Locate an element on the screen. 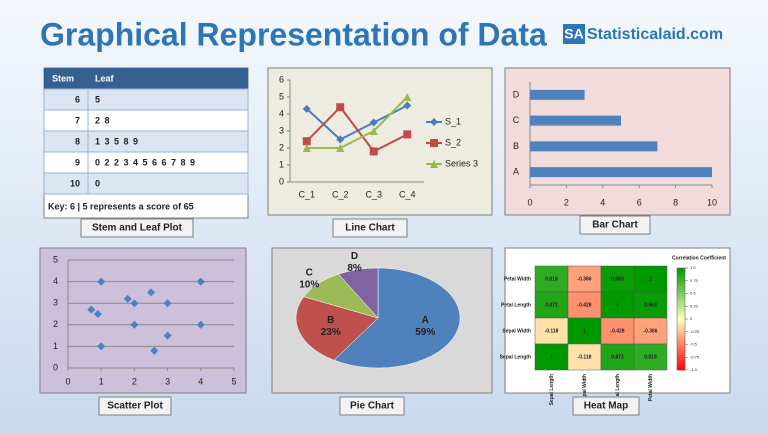 Image resolution: width=768 pixels, height=434 pixels. x-tick-label: C_1 is located at coordinates (306, 194).